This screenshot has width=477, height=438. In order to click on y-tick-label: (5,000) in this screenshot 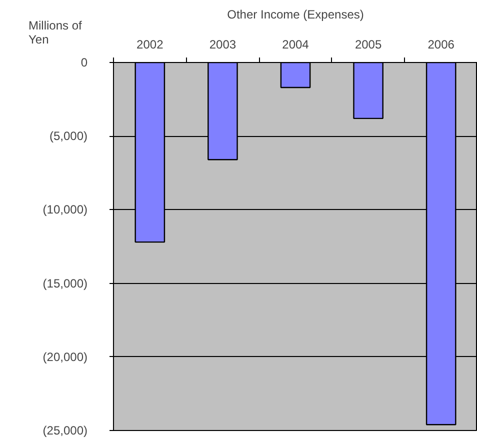, I will do `click(68, 136)`.